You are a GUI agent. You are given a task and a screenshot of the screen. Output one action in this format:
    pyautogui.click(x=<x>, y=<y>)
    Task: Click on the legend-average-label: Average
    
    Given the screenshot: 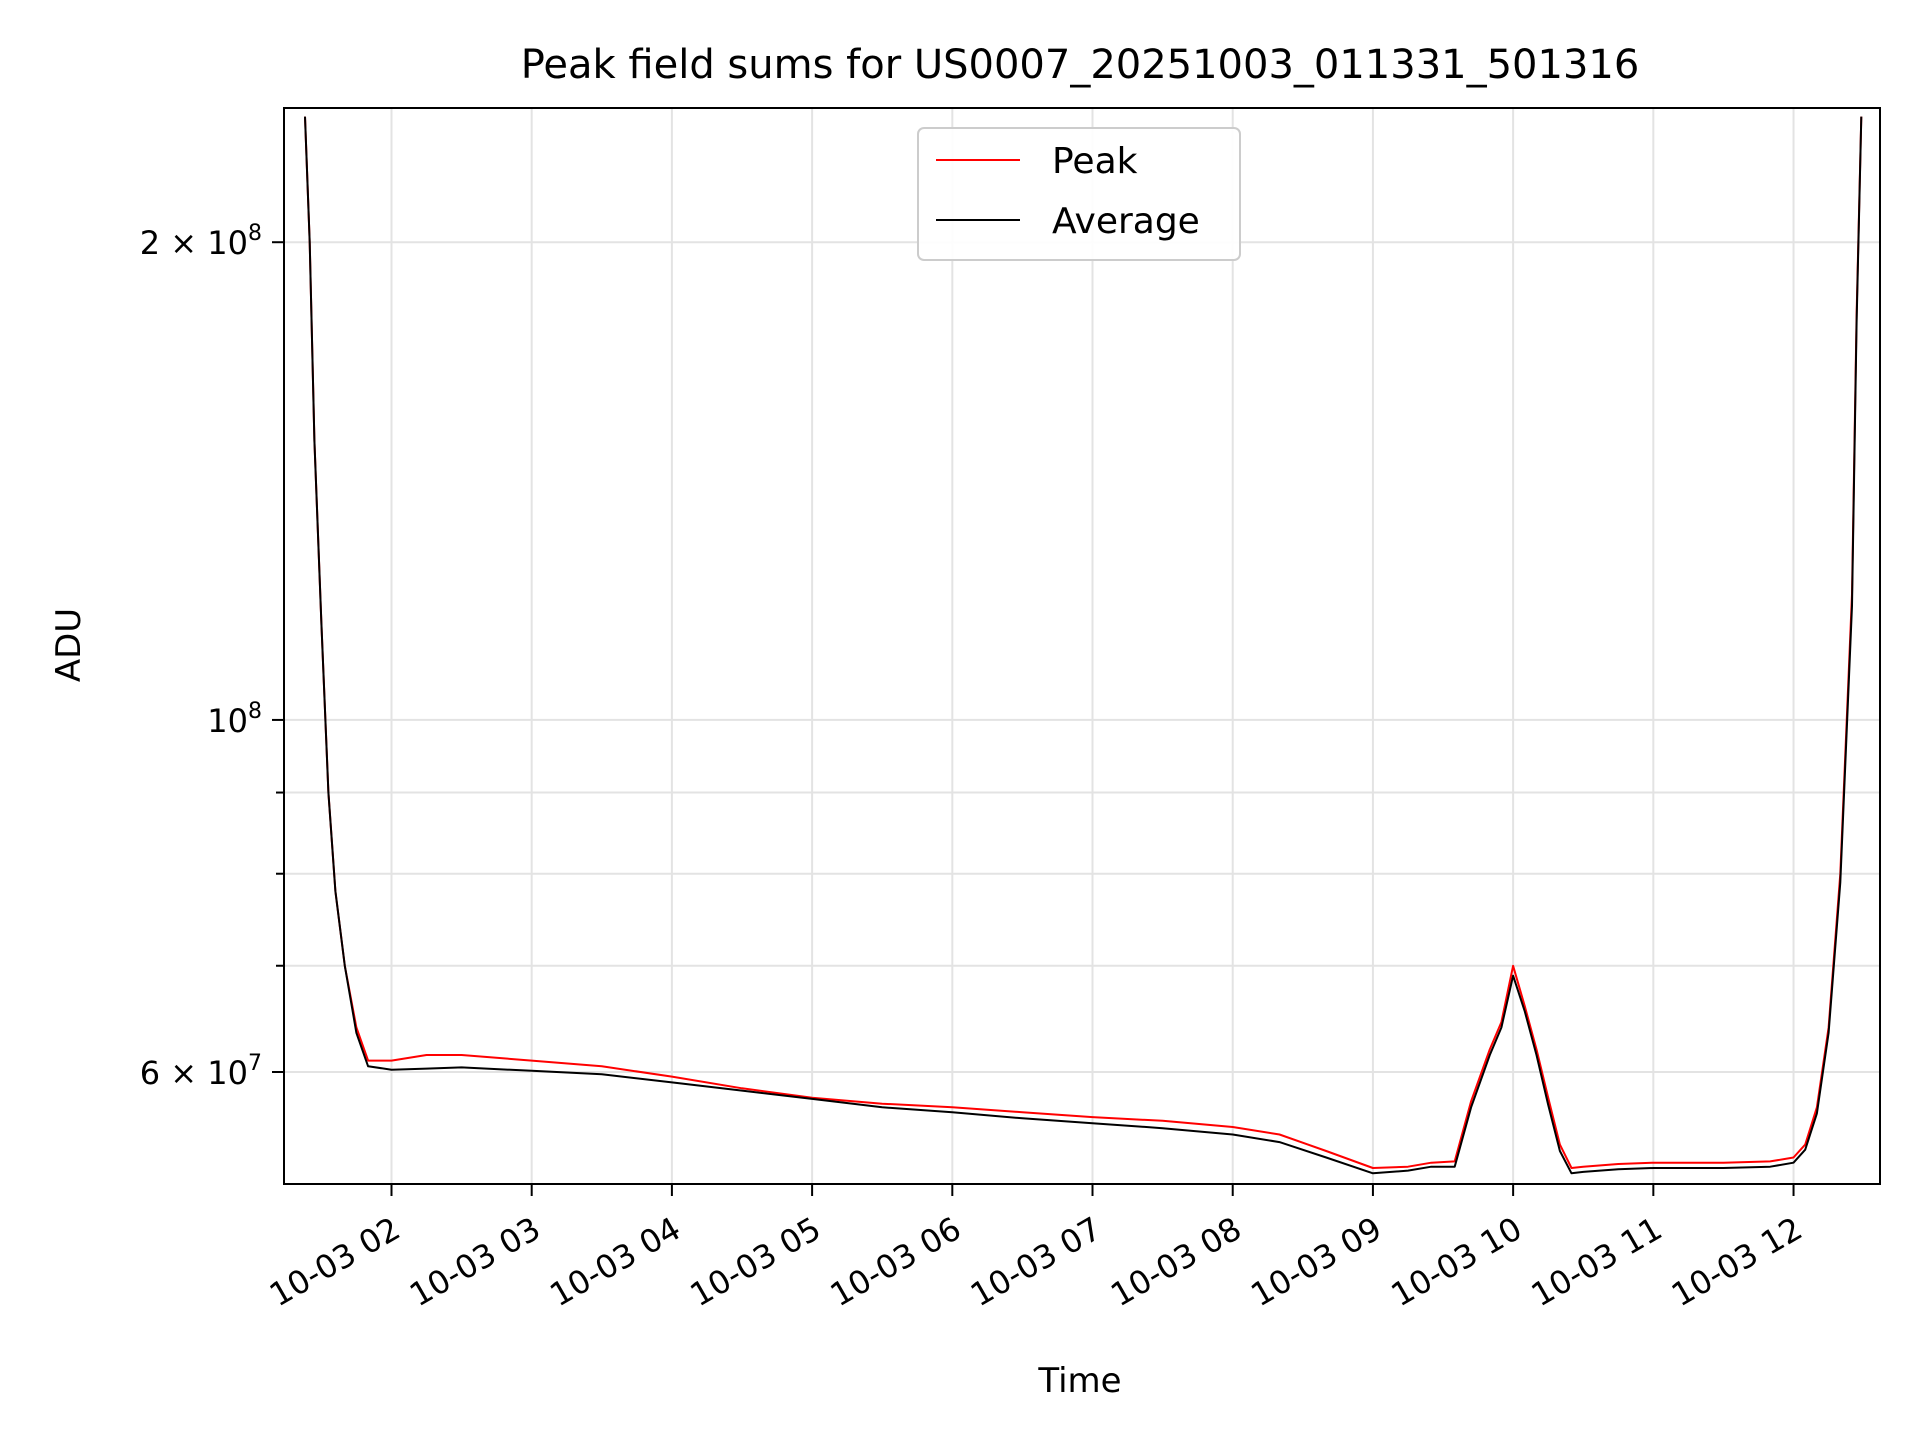 What is the action you would take?
    pyautogui.click(x=1126, y=221)
    